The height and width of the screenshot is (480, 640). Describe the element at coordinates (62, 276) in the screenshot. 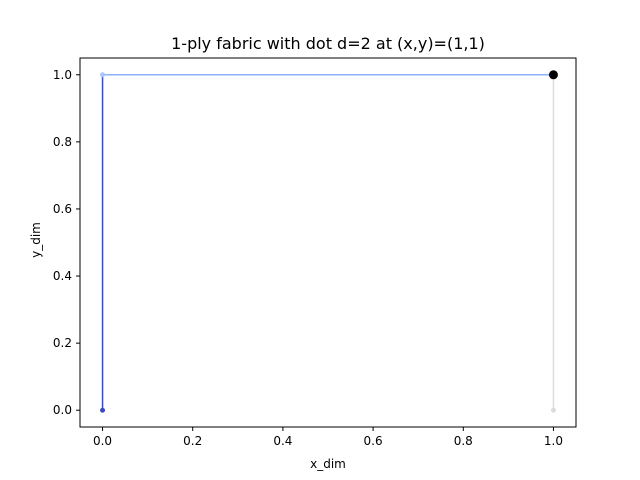

I see `y-tick-label-2: 0.4` at that location.